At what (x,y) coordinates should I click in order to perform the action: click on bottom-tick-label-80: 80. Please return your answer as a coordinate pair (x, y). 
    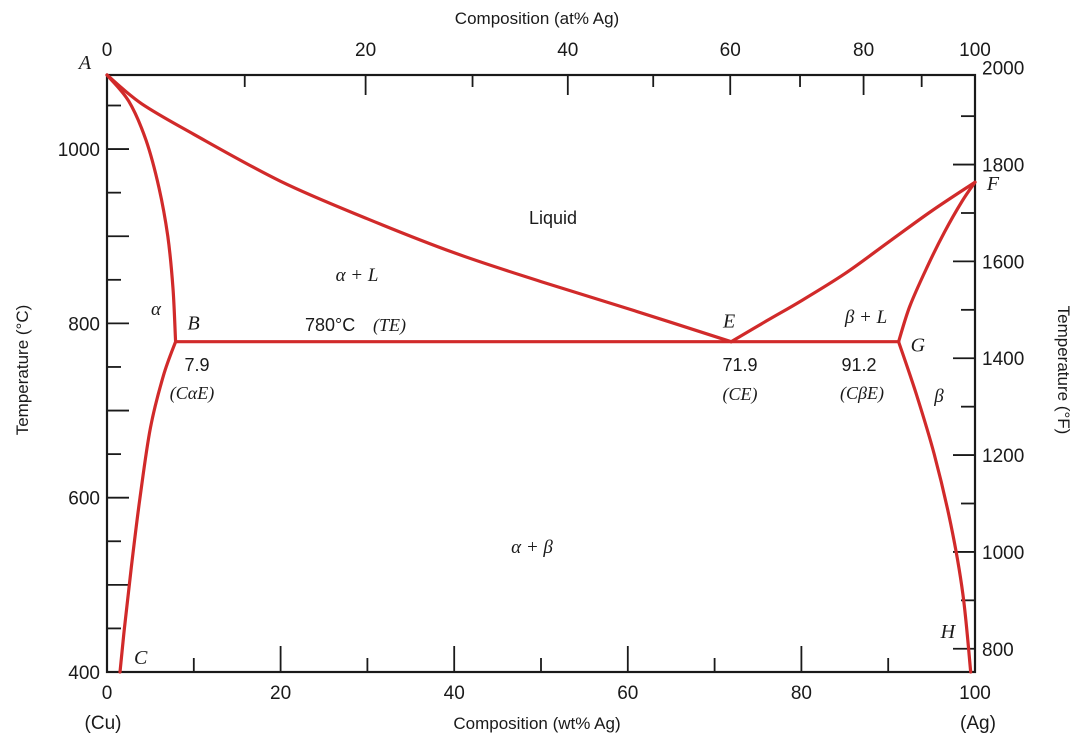
    Looking at the image, I should click on (801, 693).